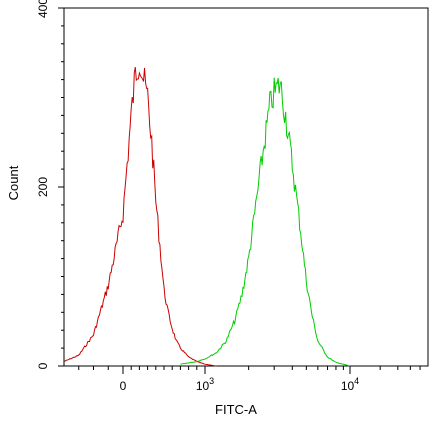 This screenshot has width=432, height=424. What do you see at coordinates (123, 386) in the screenshot?
I see `x-tick-label: 0` at bounding box center [123, 386].